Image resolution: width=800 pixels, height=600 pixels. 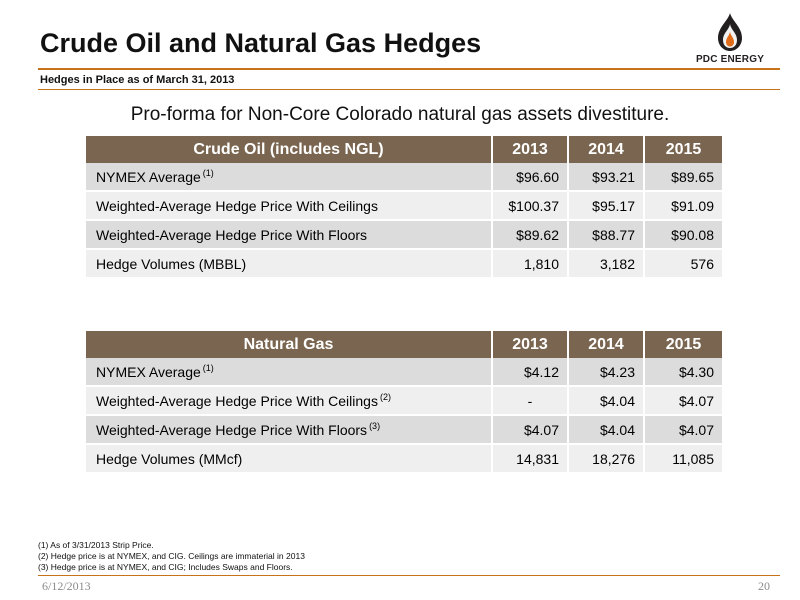 What do you see at coordinates (606, 372) in the screenshot?
I see `table-cell: $4.23` at bounding box center [606, 372].